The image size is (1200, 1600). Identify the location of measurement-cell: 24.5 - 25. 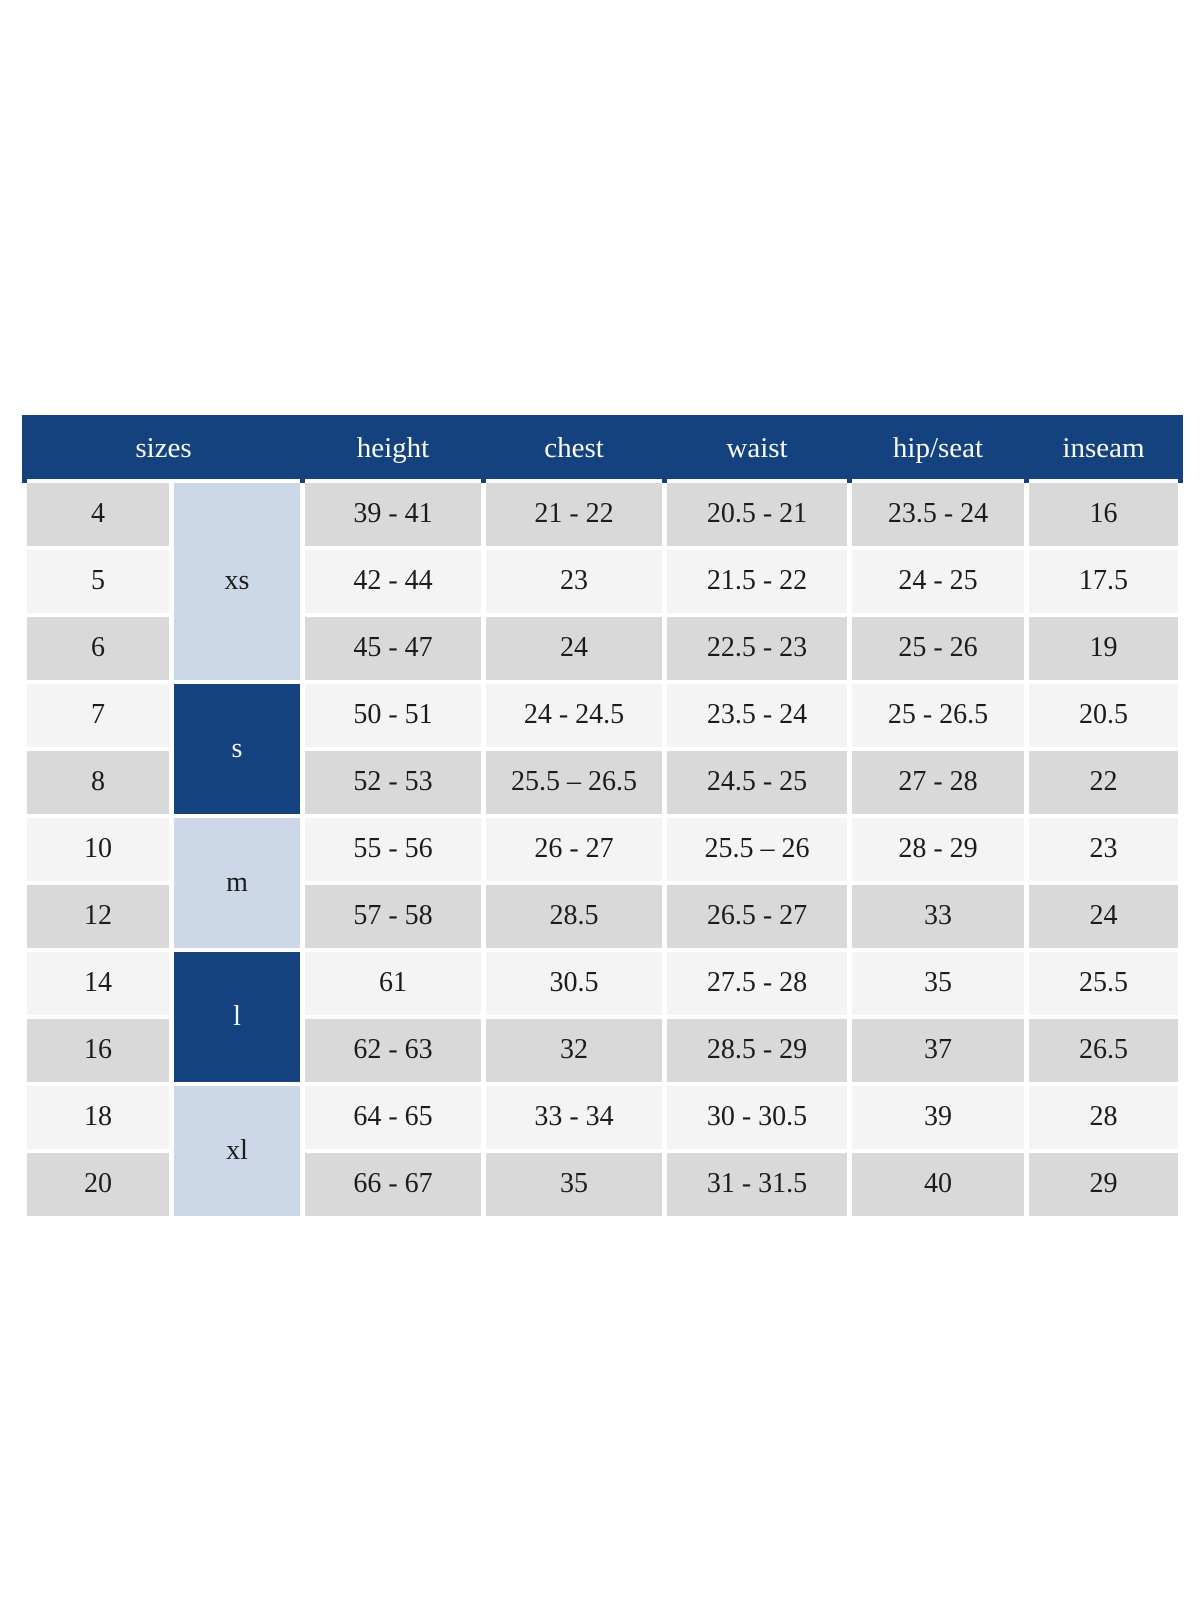
(757, 782).